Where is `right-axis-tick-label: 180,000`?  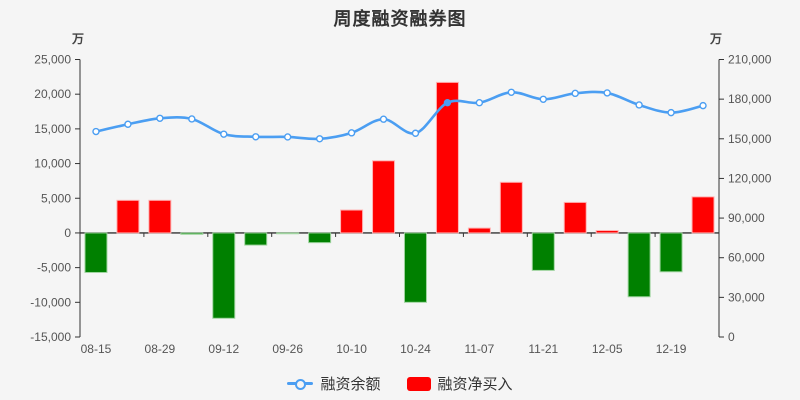
right-axis-tick-label: 180,000 is located at coordinates (750, 99).